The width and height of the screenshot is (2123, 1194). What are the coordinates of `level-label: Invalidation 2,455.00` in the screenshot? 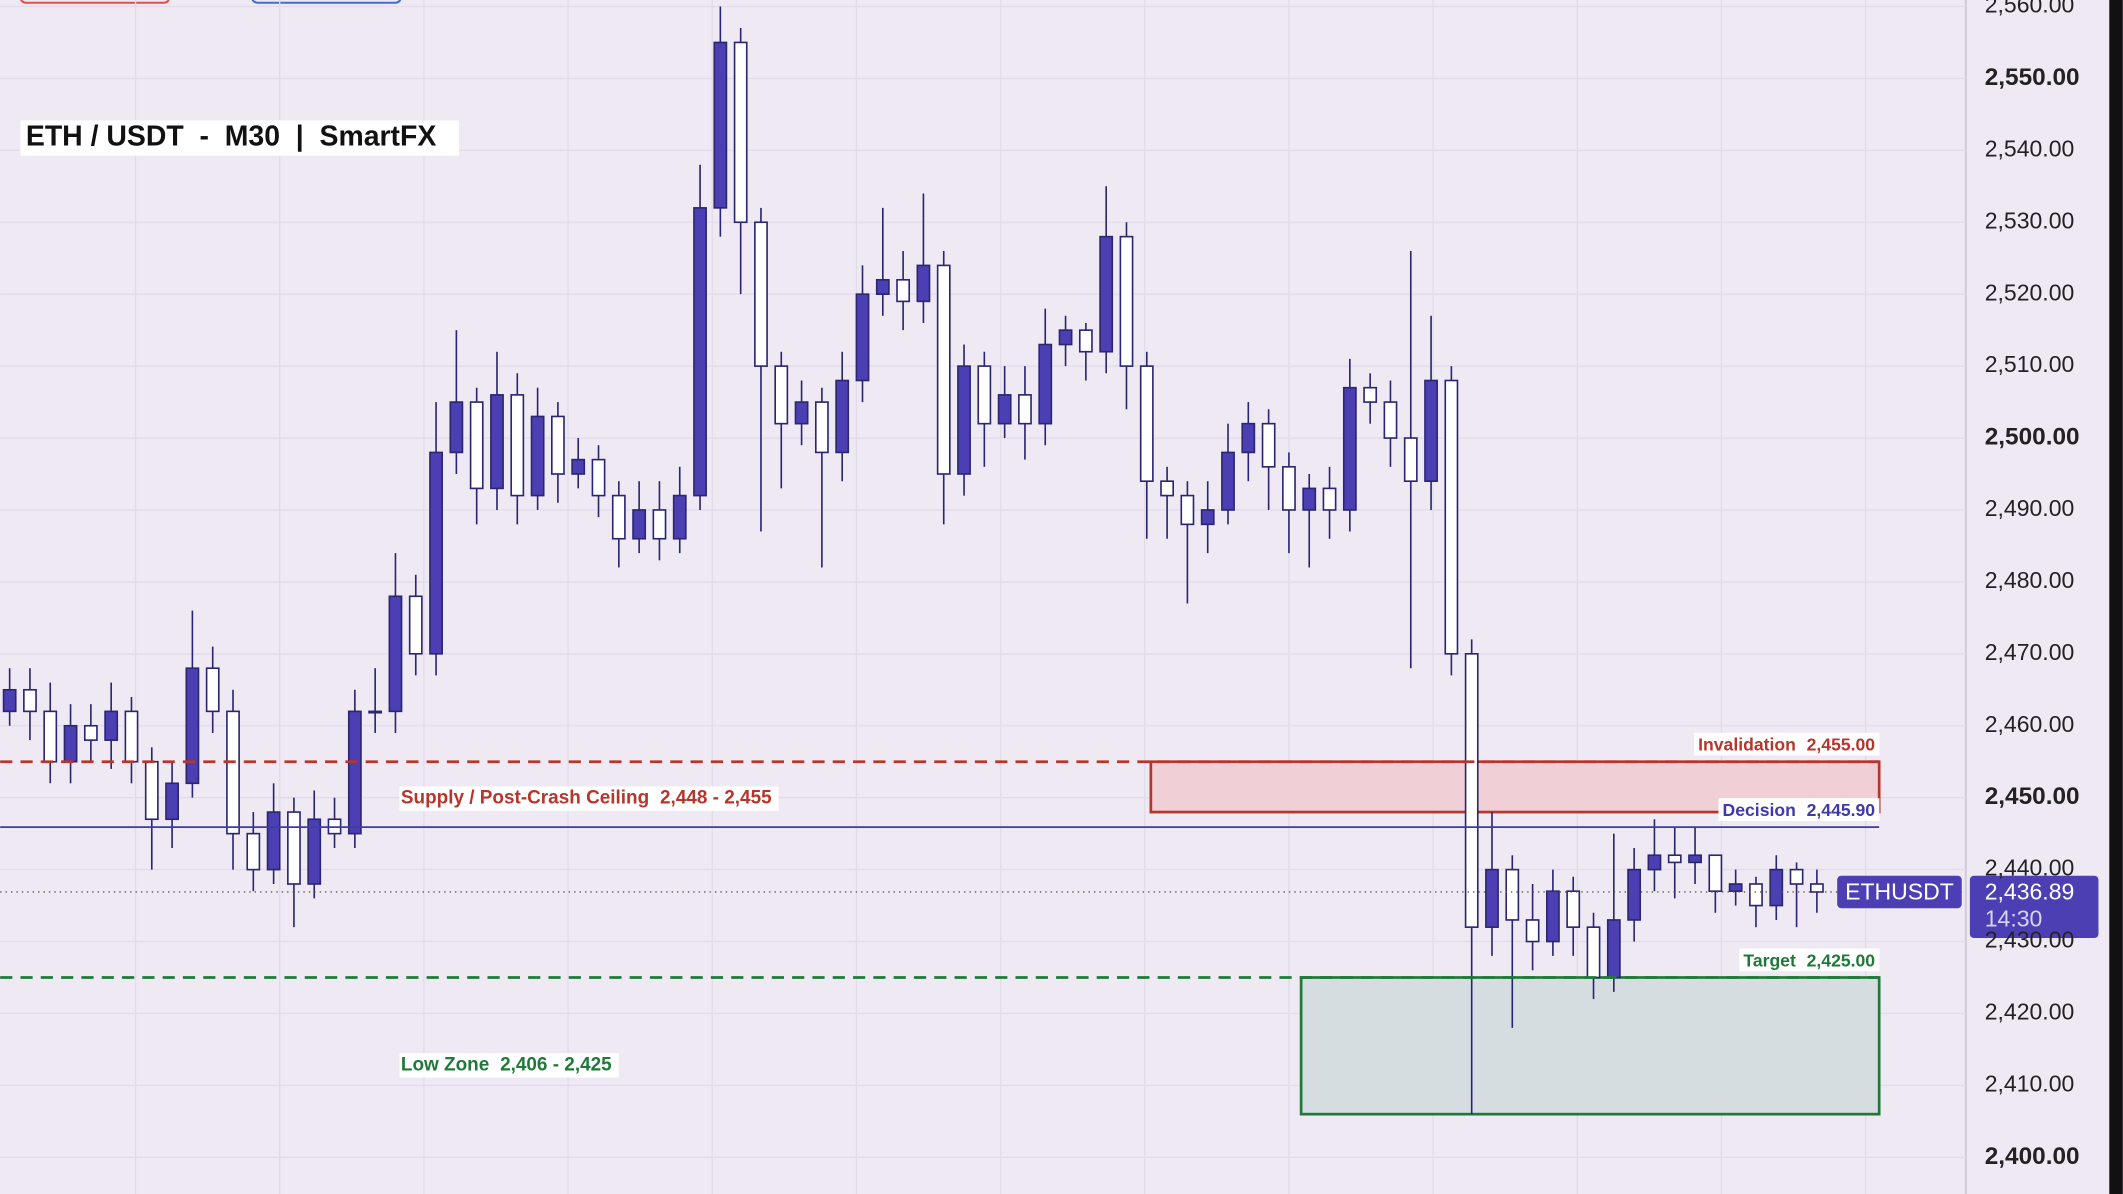 It's located at (1786, 744).